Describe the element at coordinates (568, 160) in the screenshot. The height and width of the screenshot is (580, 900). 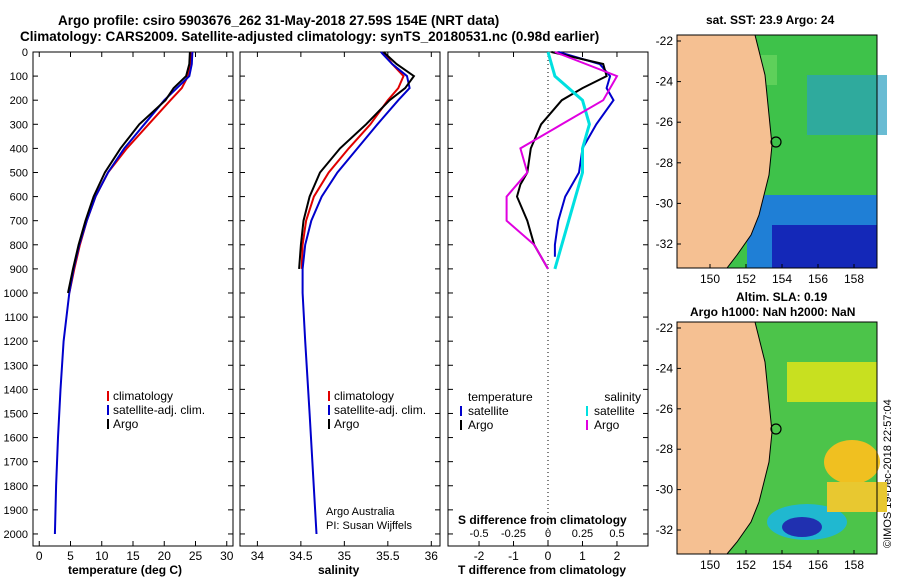
I see `diff-line-salinitysatellite` at that location.